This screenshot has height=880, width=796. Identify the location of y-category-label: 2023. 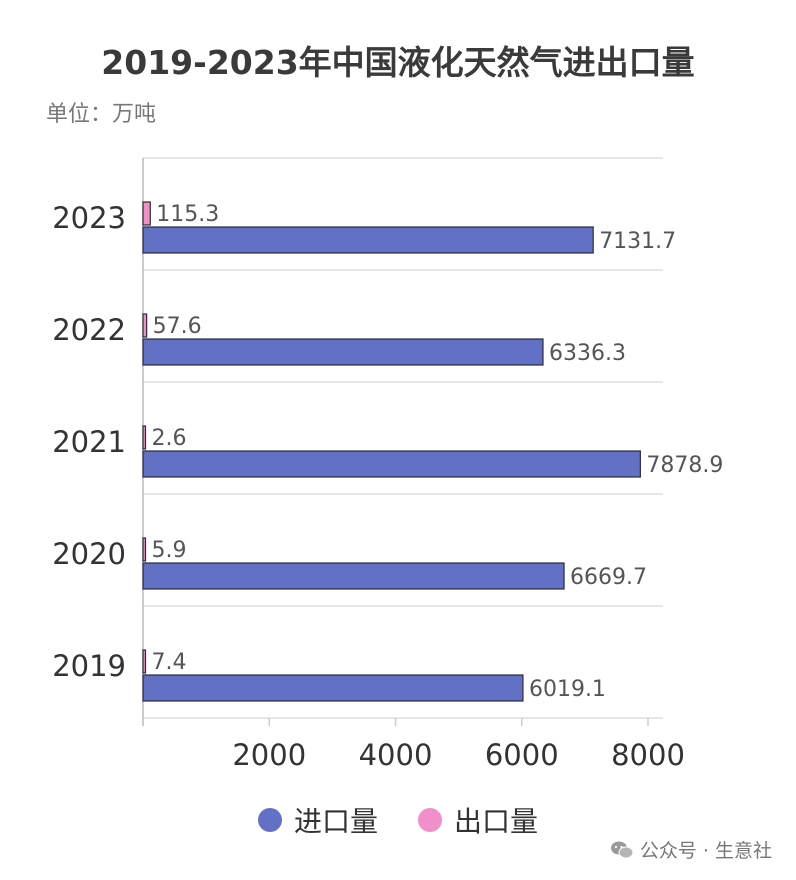
(89, 218).